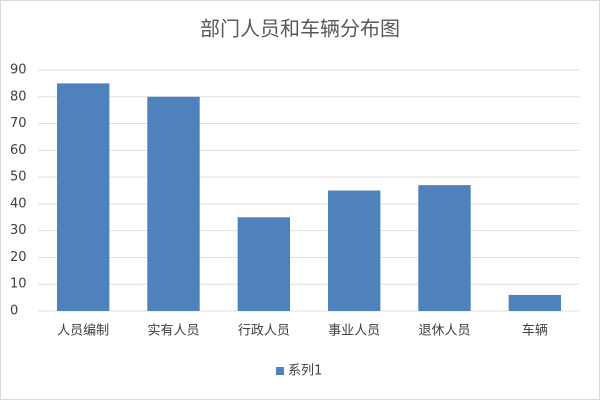  Describe the element at coordinates (18, 177) in the screenshot. I see `y-tick-label: 50` at that location.